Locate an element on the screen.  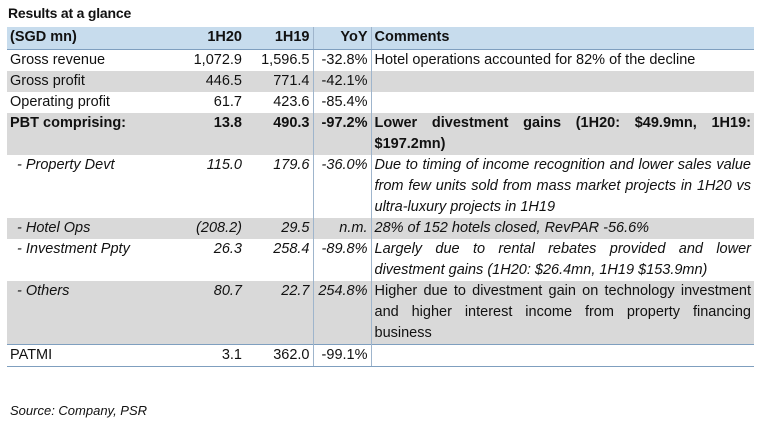
row-yoy: -89.8% is located at coordinates (342, 260).